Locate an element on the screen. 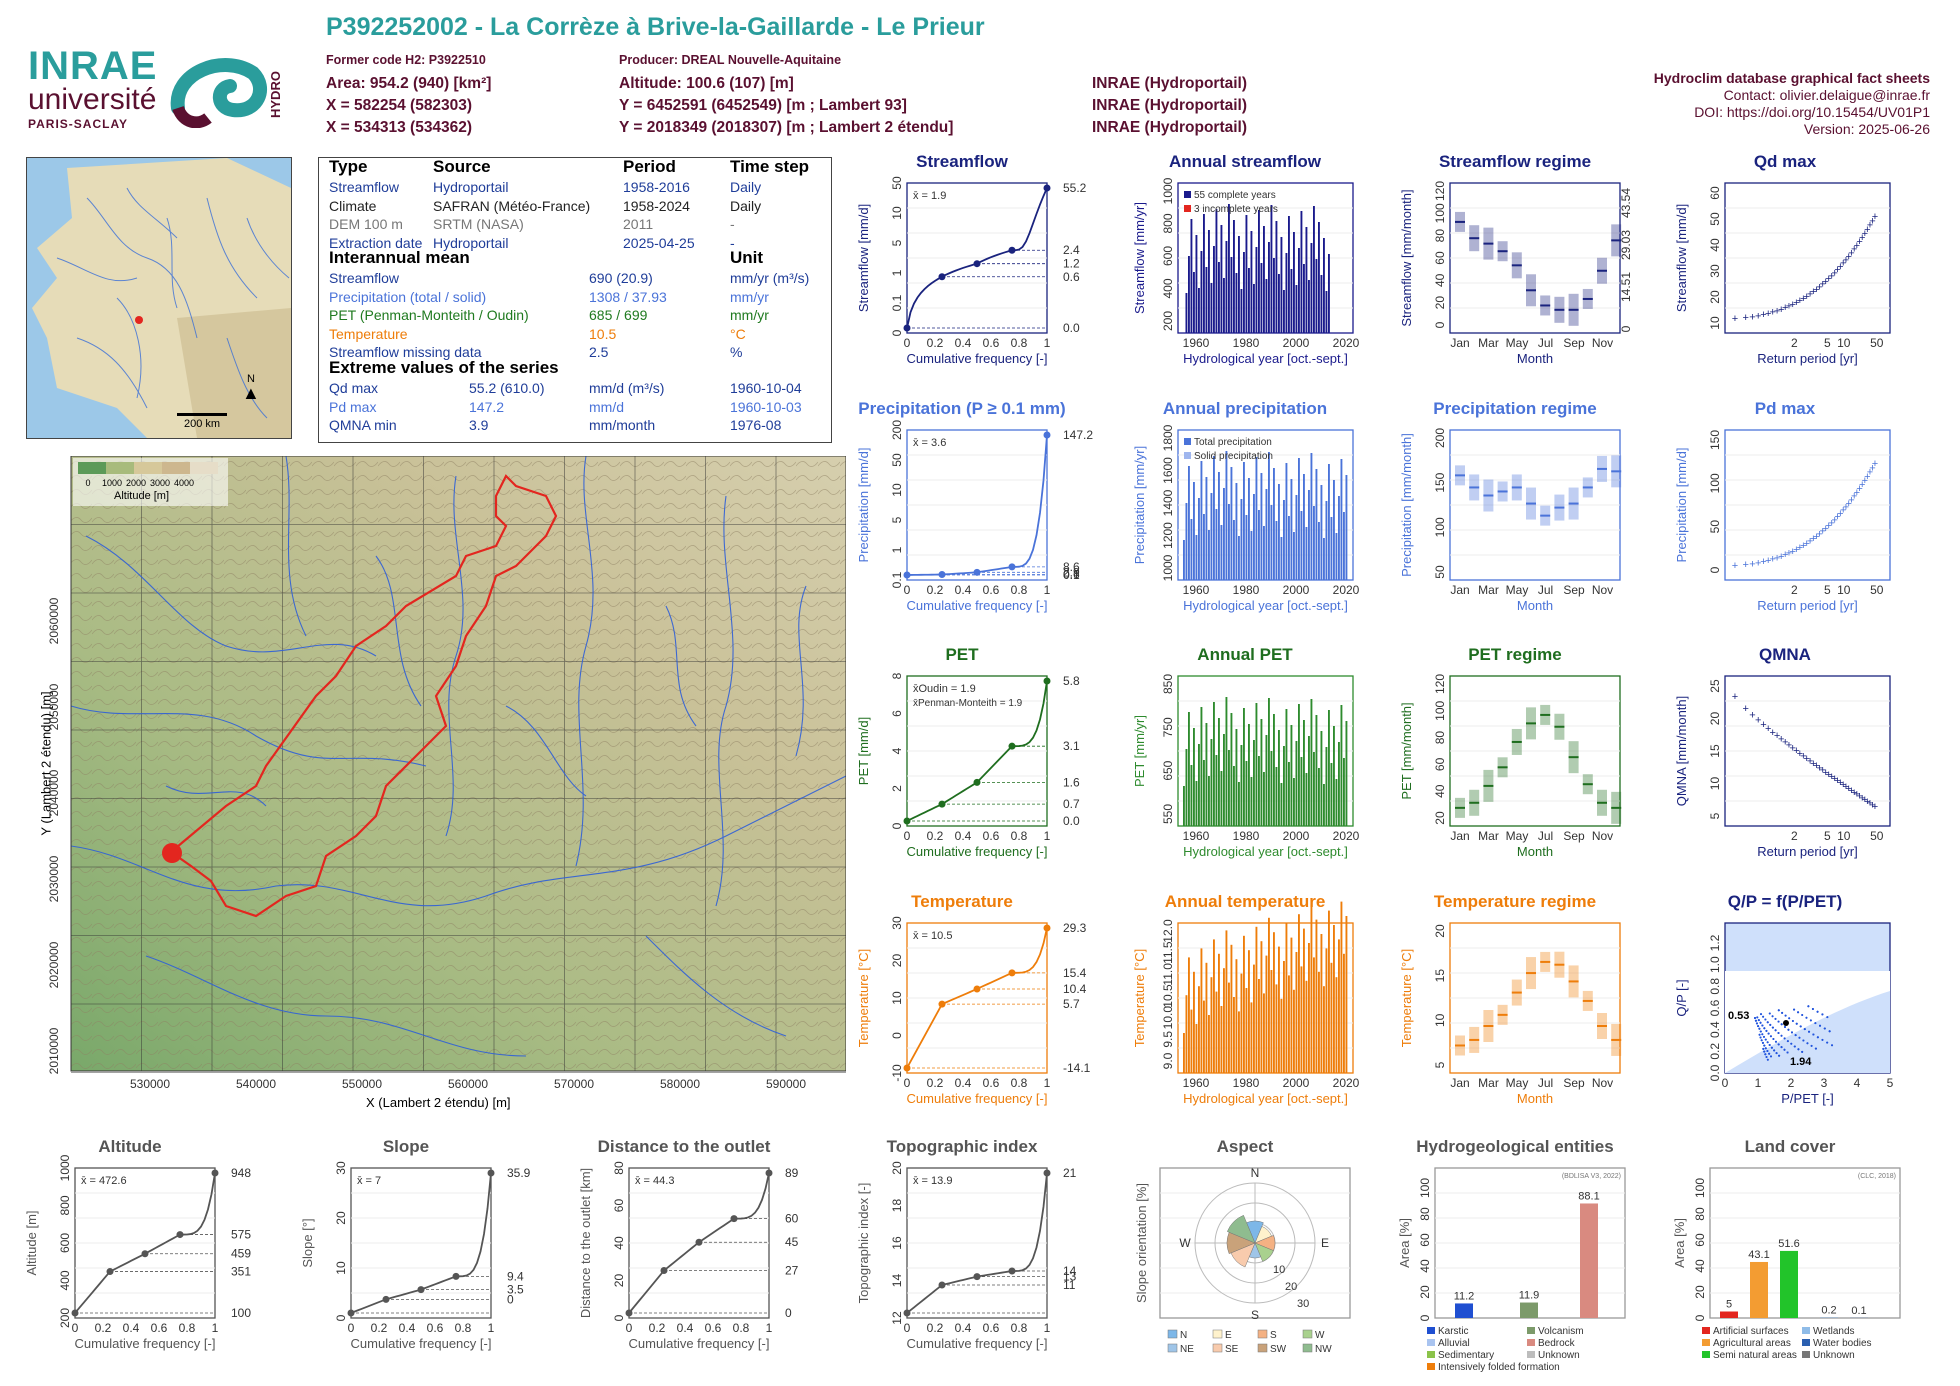  y-tick: 5 is located at coordinates (1715, 815).